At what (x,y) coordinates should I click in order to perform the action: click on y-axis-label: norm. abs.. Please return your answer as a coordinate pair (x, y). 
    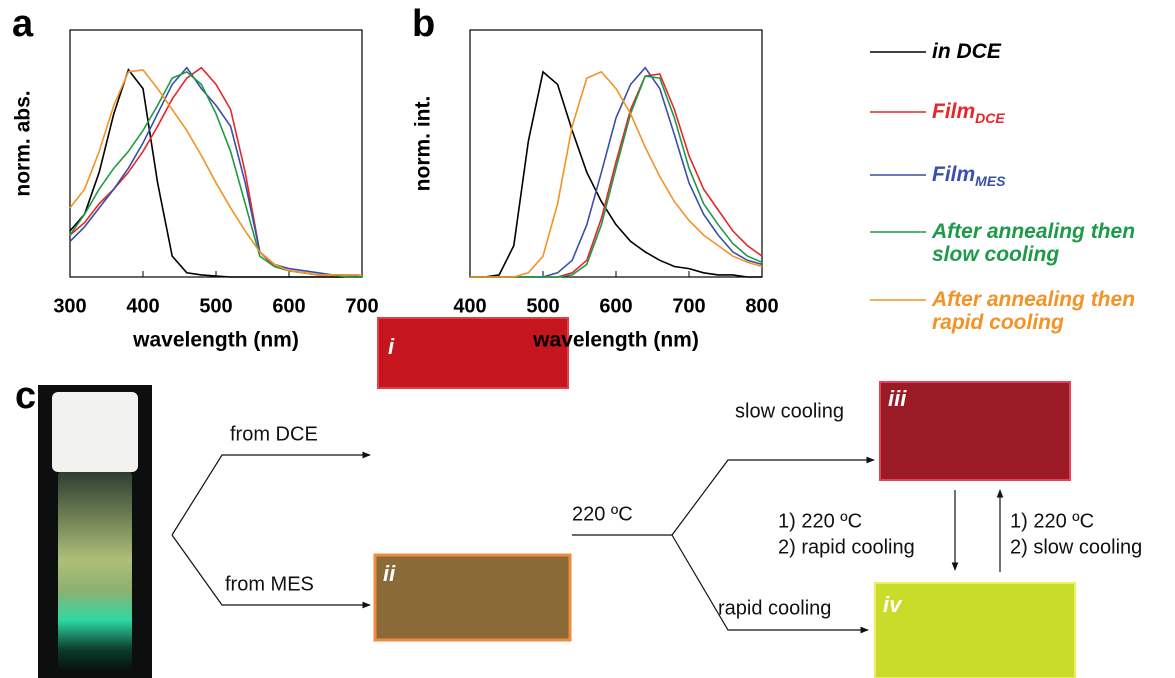
    Looking at the image, I should click on (23, 143).